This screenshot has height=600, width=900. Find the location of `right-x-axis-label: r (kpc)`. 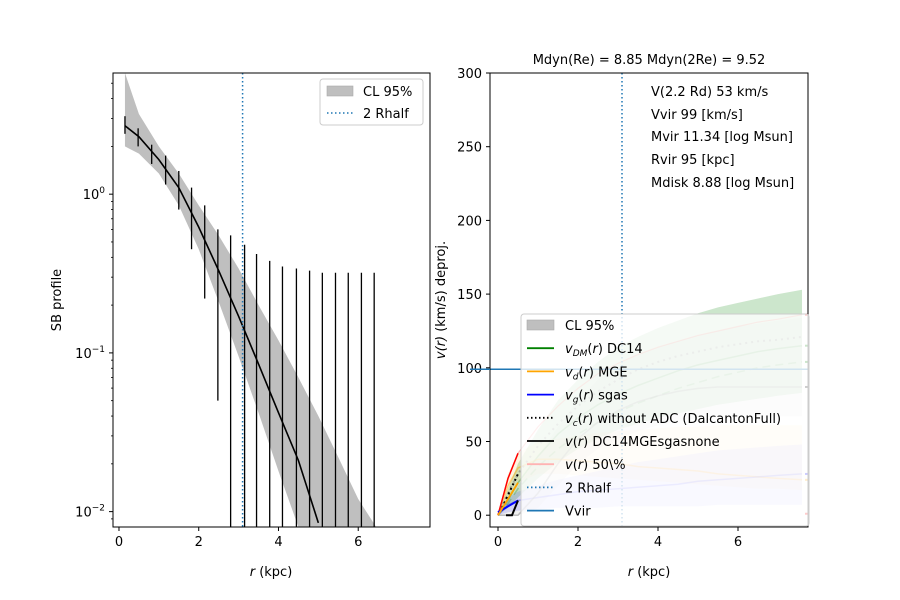

right-x-axis-label: r (kpc) is located at coordinates (649, 572).